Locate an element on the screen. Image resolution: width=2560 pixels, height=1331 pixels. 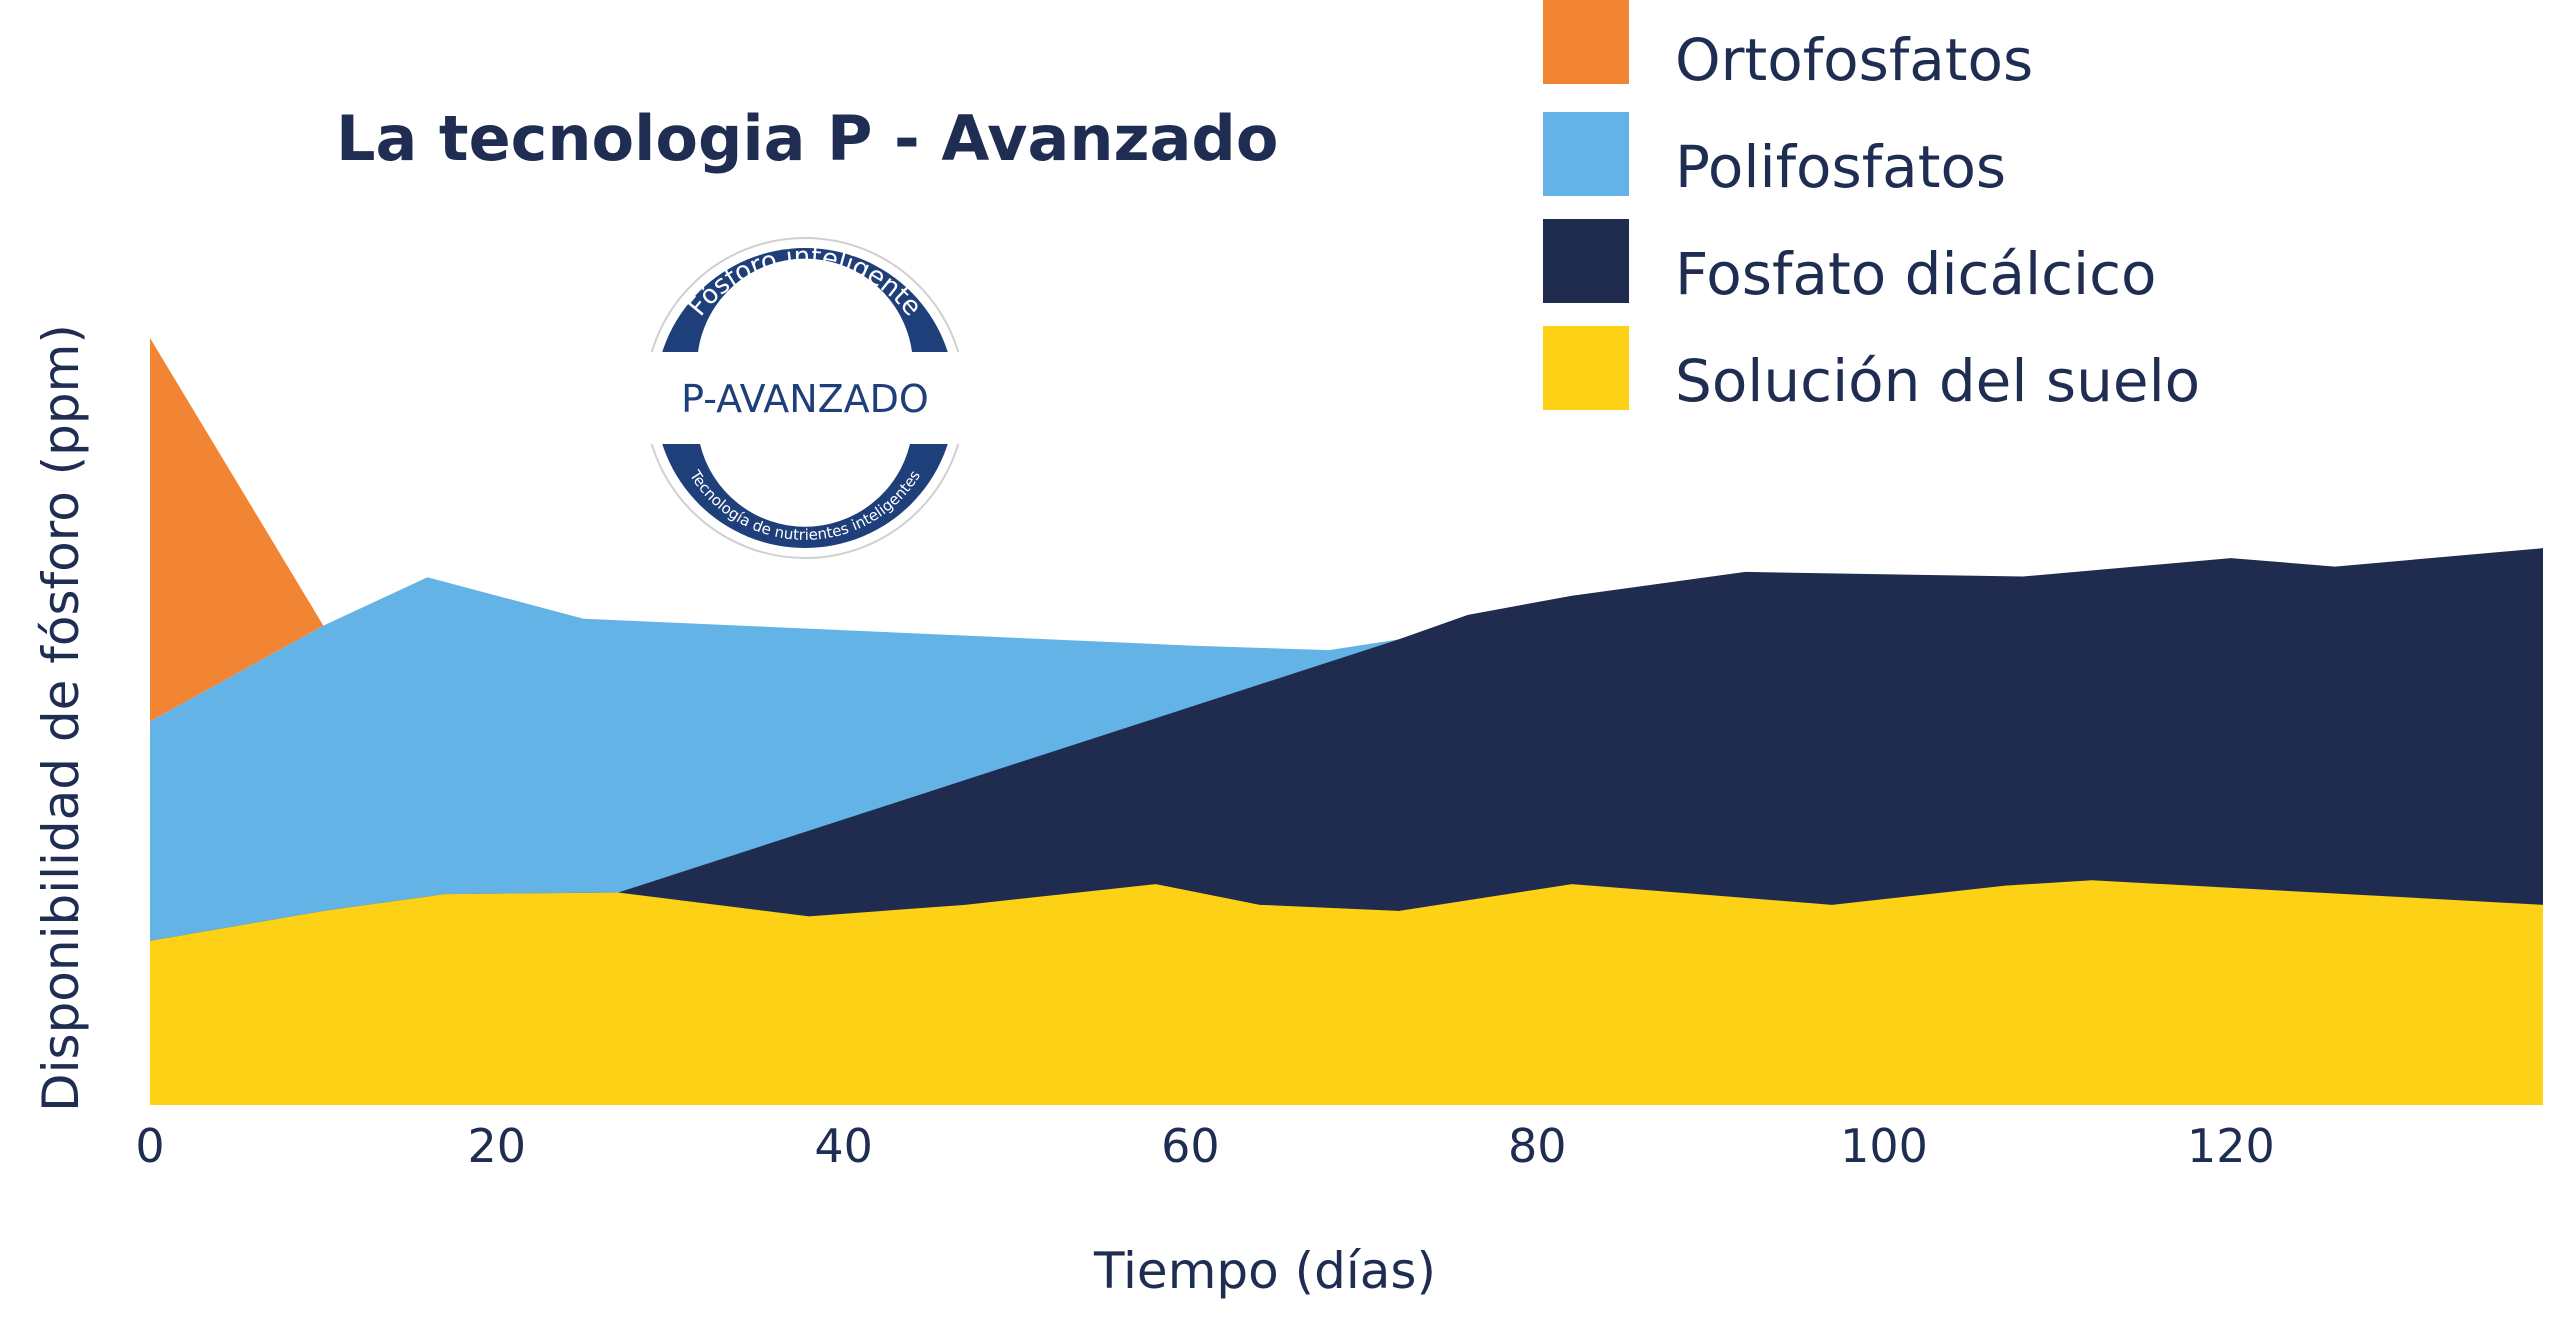
legend-swatch-ortofosfatos is located at coordinates (1586, 42).